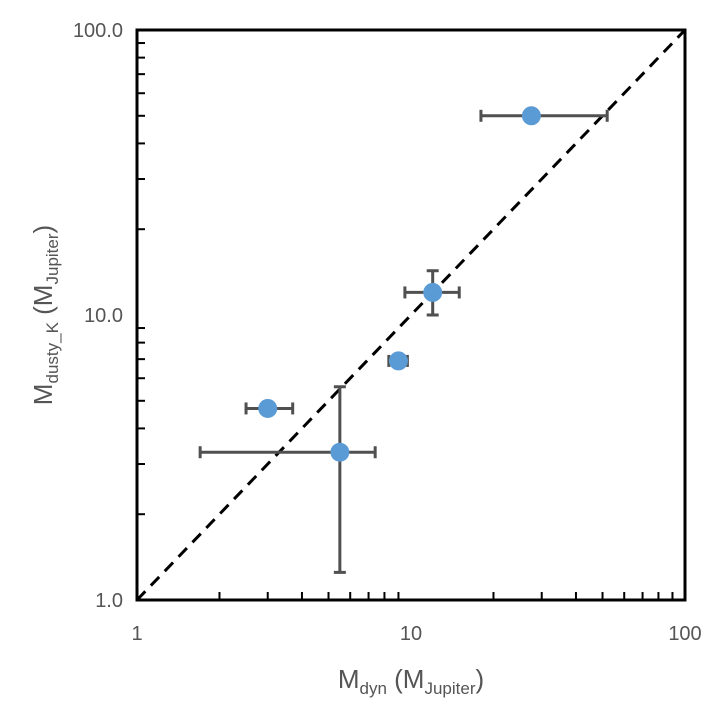 Image resolution: width=720 pixels, height=720 pixels. What do you see at coordinates (103, 316) in the screenshot?
I see `y-tick-label: 10.0` at bounding box center [103, 316].